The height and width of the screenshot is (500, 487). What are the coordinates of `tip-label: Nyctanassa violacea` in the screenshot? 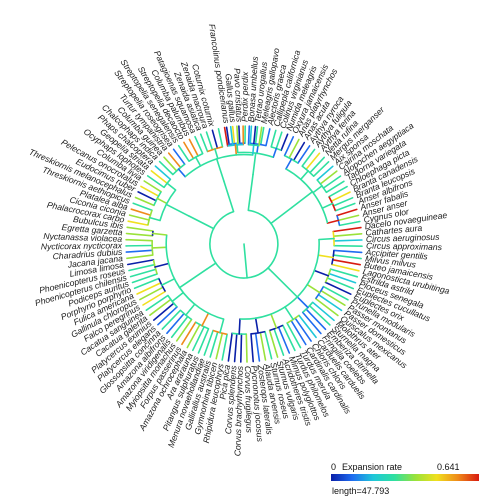 It's located at (82, 237).